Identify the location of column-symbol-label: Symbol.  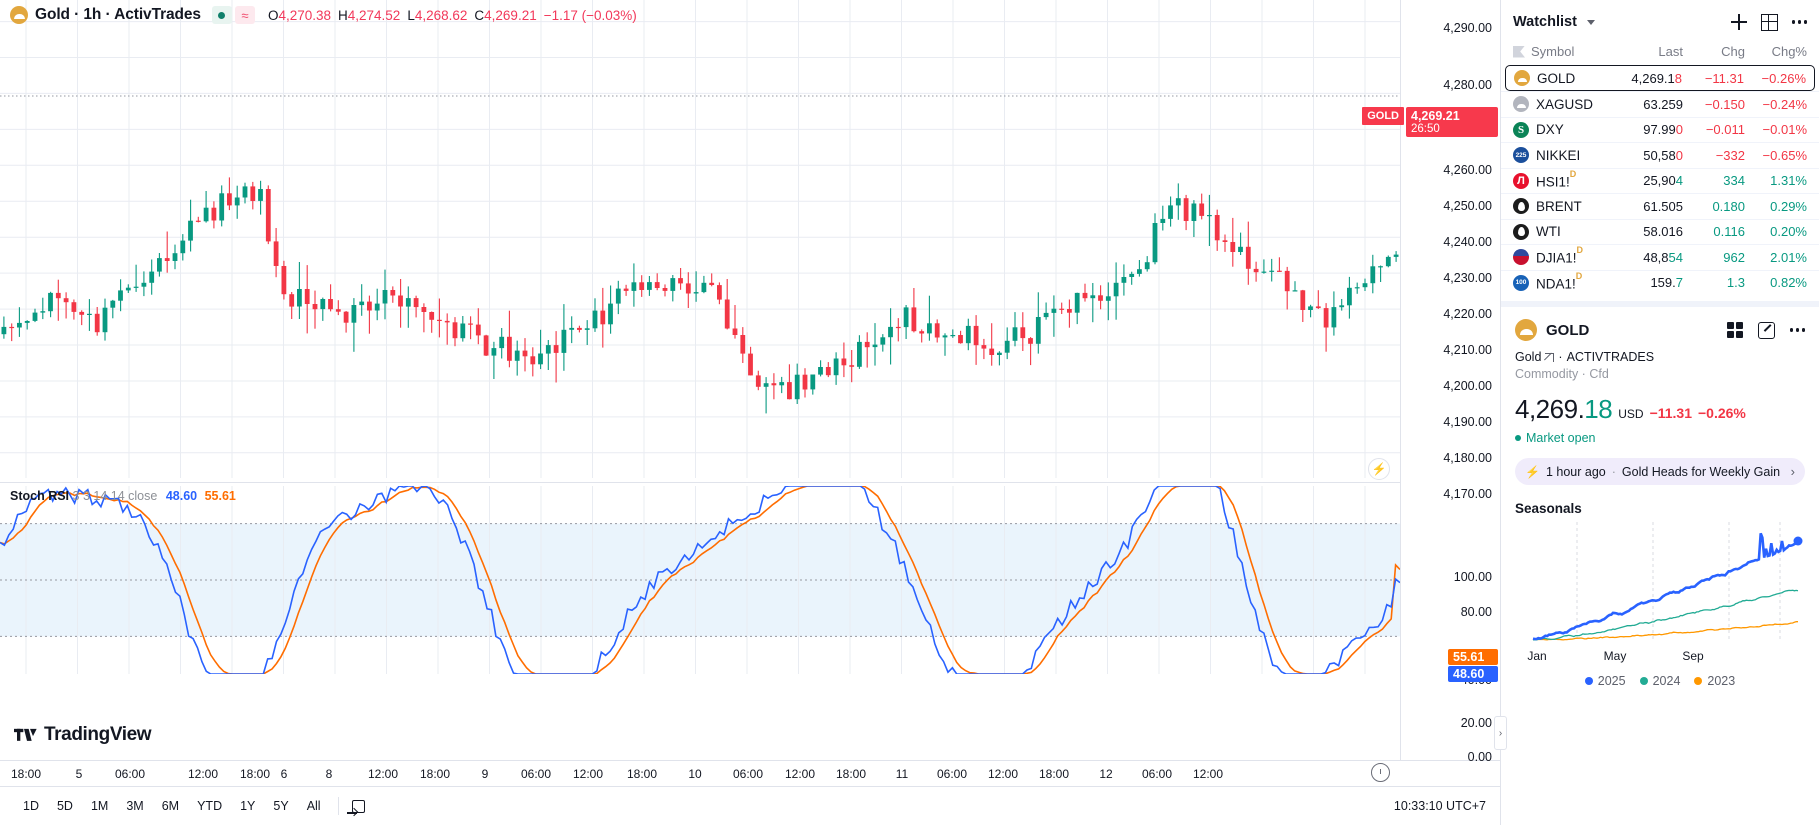
(1553, 51).